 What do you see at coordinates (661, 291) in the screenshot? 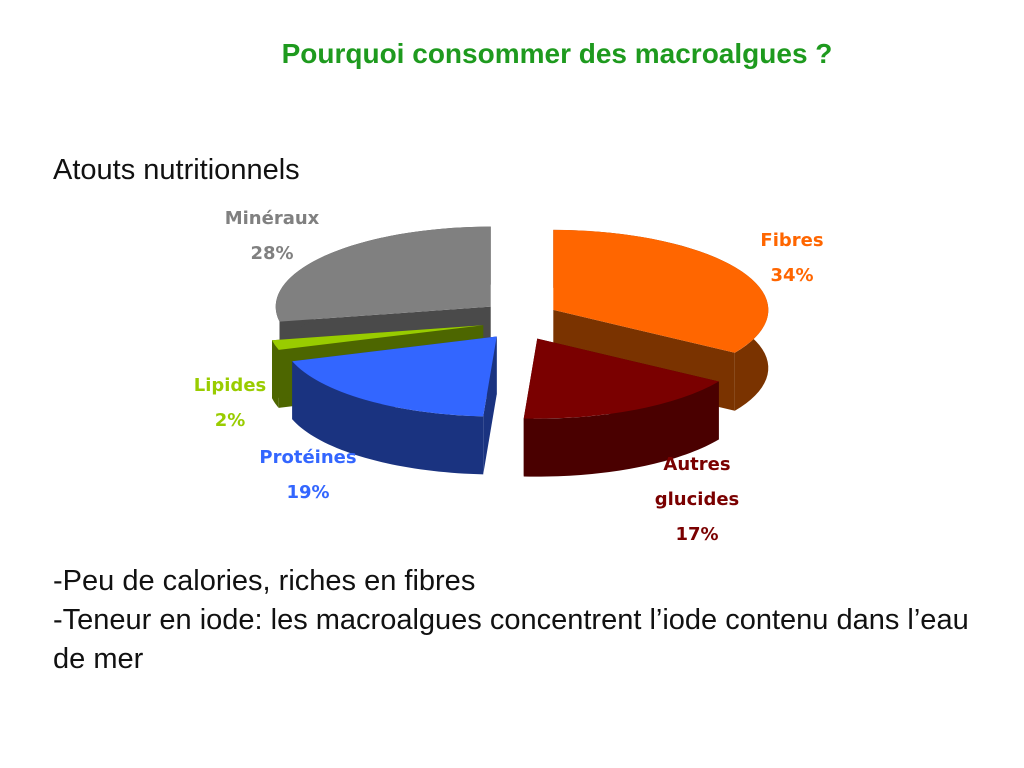
I see `slice-fibres` at bounding box center [661, 291].